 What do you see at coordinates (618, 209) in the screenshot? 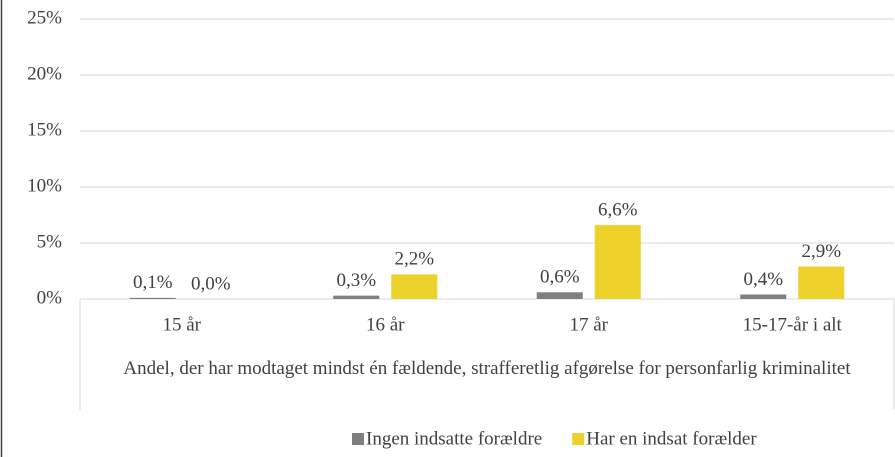
I see `value-label: 6,6%` at bounding box center [618, 209].